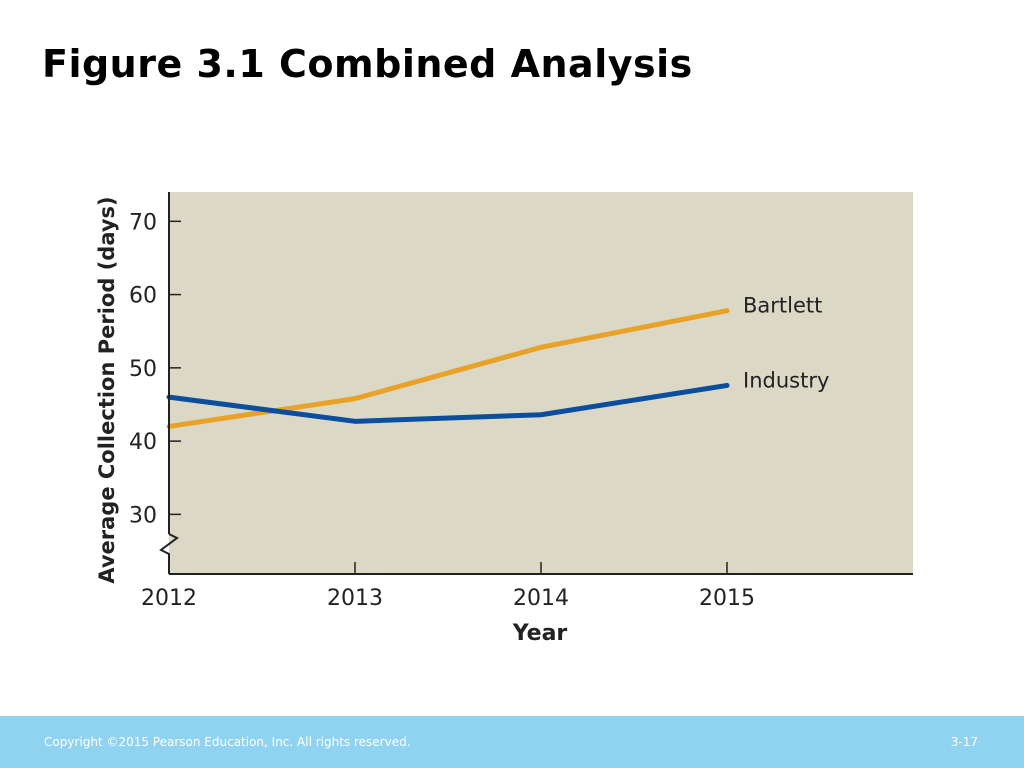  What do you see at coordinates (782, 306) in the screenshot?
I see `series-label-bartlett: Bartlett` at bounding box center [782, 306].